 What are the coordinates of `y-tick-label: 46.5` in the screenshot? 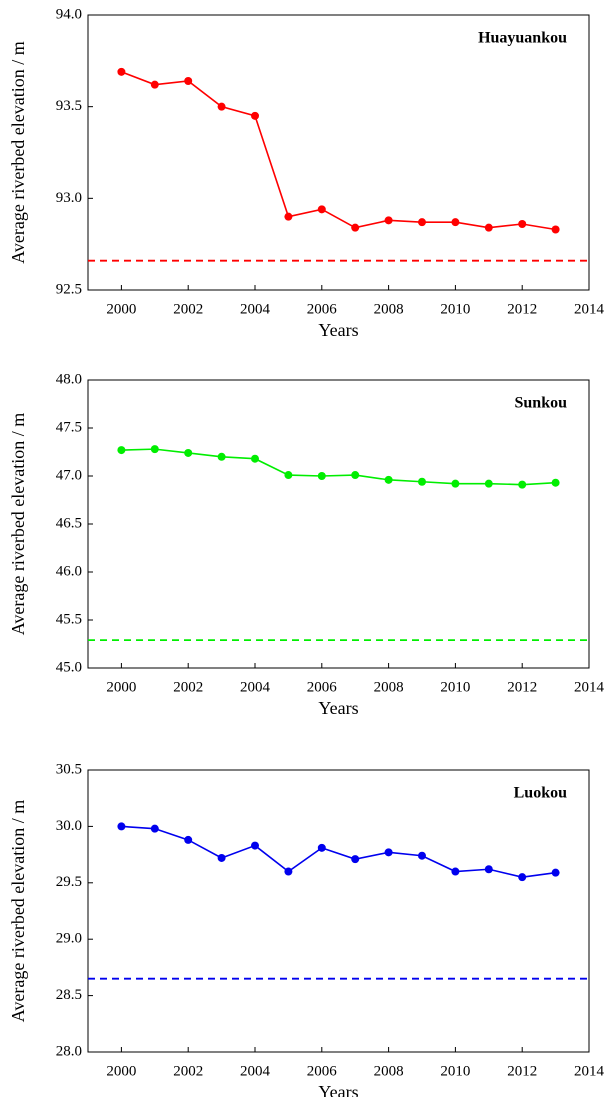 It's located at (69, 523).